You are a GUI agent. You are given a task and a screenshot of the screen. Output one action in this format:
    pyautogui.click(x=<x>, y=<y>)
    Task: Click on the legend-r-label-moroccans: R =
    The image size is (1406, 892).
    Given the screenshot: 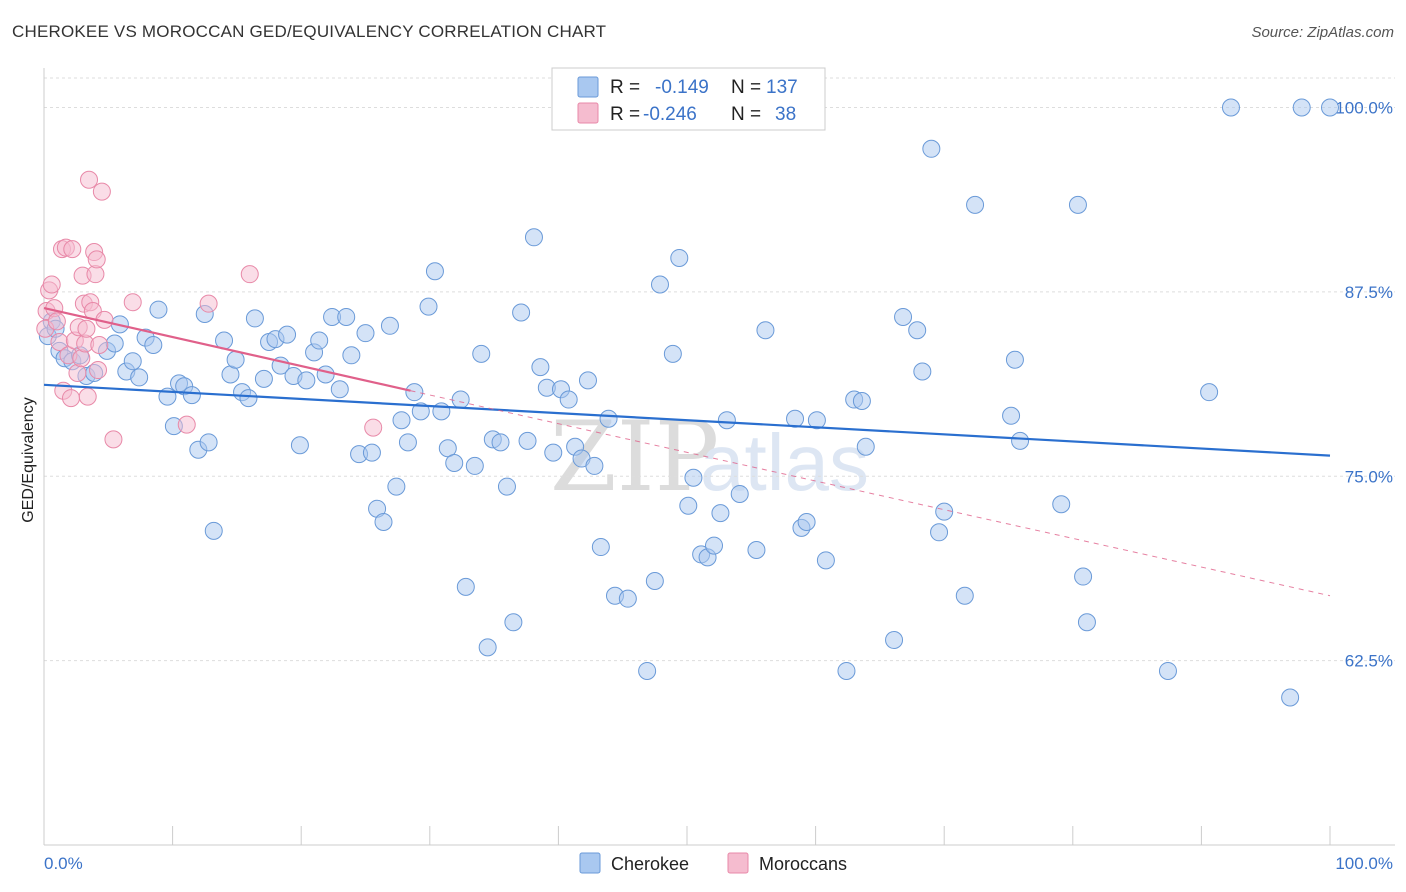 What is the action you would take?
    pyautogui.click(x=625, y=114)
    